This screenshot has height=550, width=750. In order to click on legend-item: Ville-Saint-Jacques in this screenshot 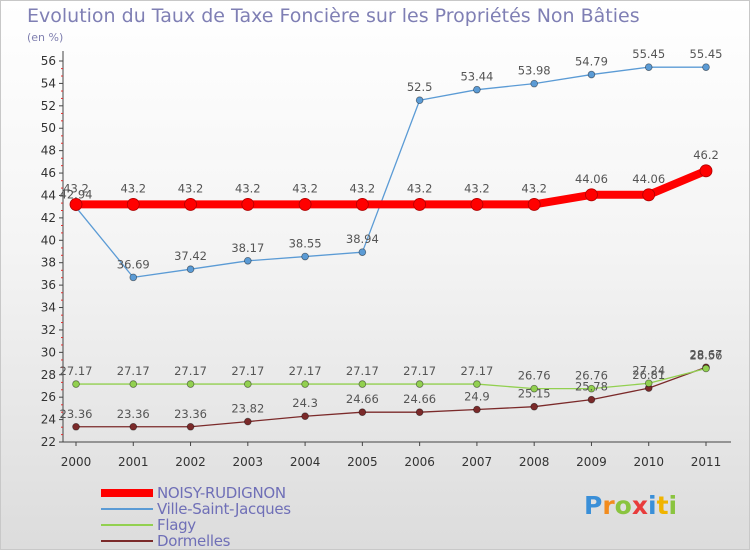, I will do `click(231, 509)`.